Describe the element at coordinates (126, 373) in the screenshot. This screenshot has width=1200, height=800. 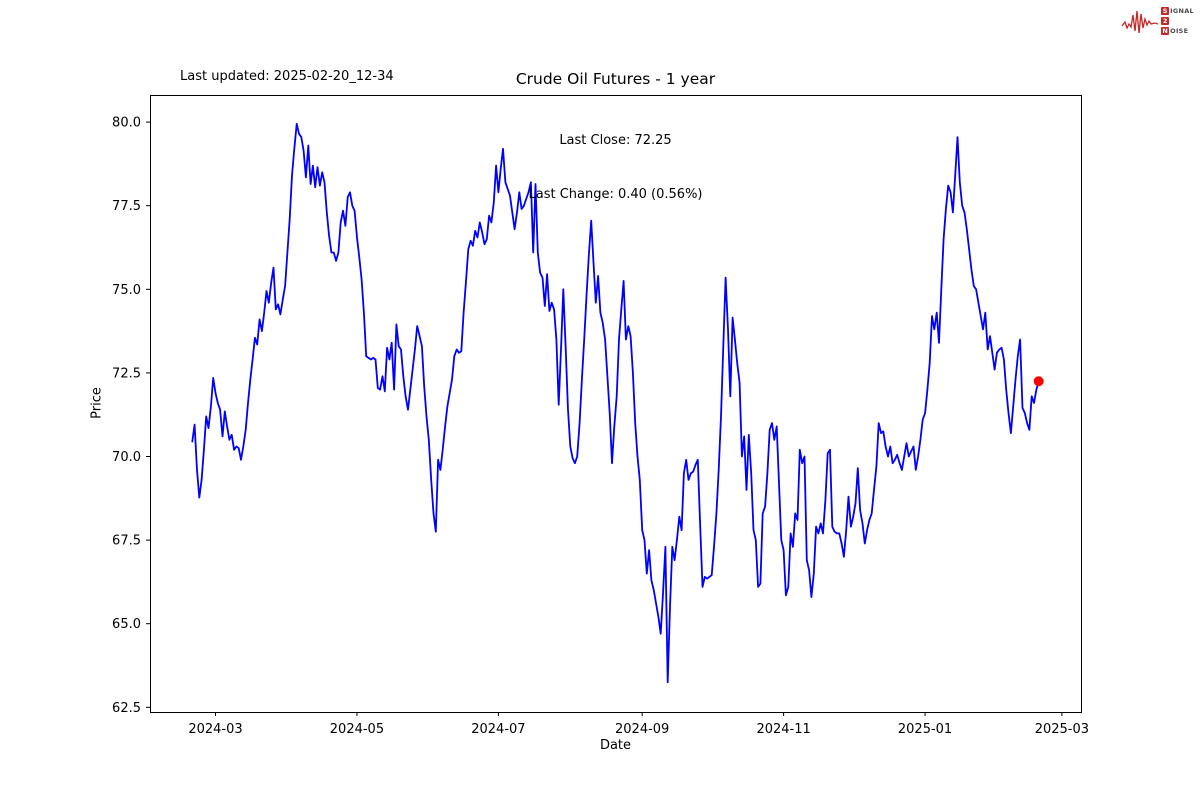
I see `y-tick-label: 72.5` at that location.